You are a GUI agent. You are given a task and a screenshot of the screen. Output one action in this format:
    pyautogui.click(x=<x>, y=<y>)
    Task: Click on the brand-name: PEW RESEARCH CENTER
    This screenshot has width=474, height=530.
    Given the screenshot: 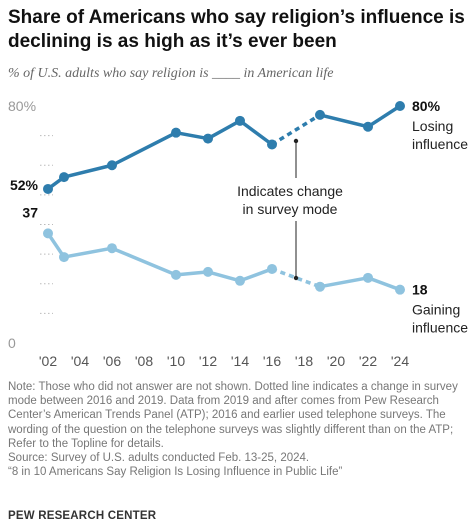 What is the action you would take?
    pyautogui.click(x=82, y=516)
    